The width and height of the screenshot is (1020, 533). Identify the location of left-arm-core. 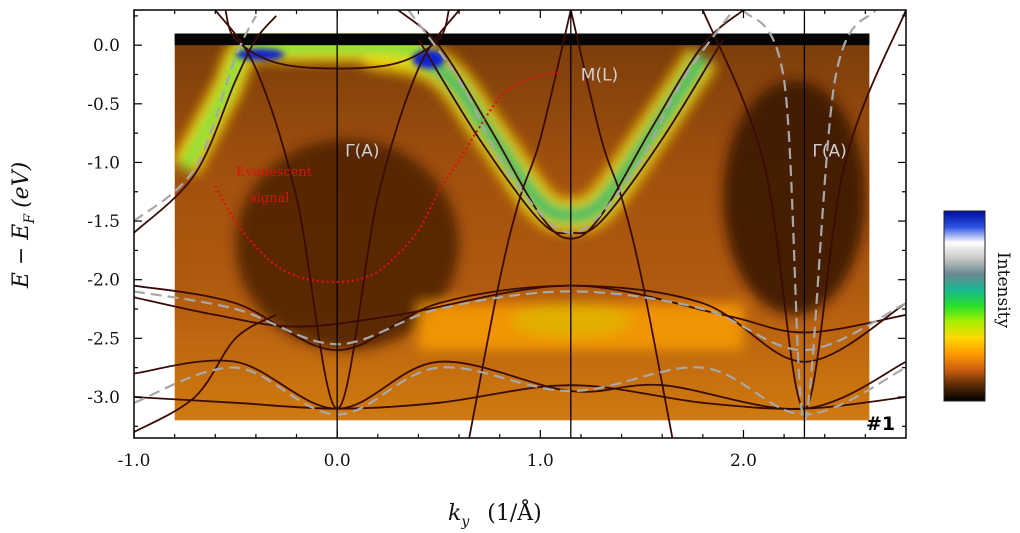
(304, 106).